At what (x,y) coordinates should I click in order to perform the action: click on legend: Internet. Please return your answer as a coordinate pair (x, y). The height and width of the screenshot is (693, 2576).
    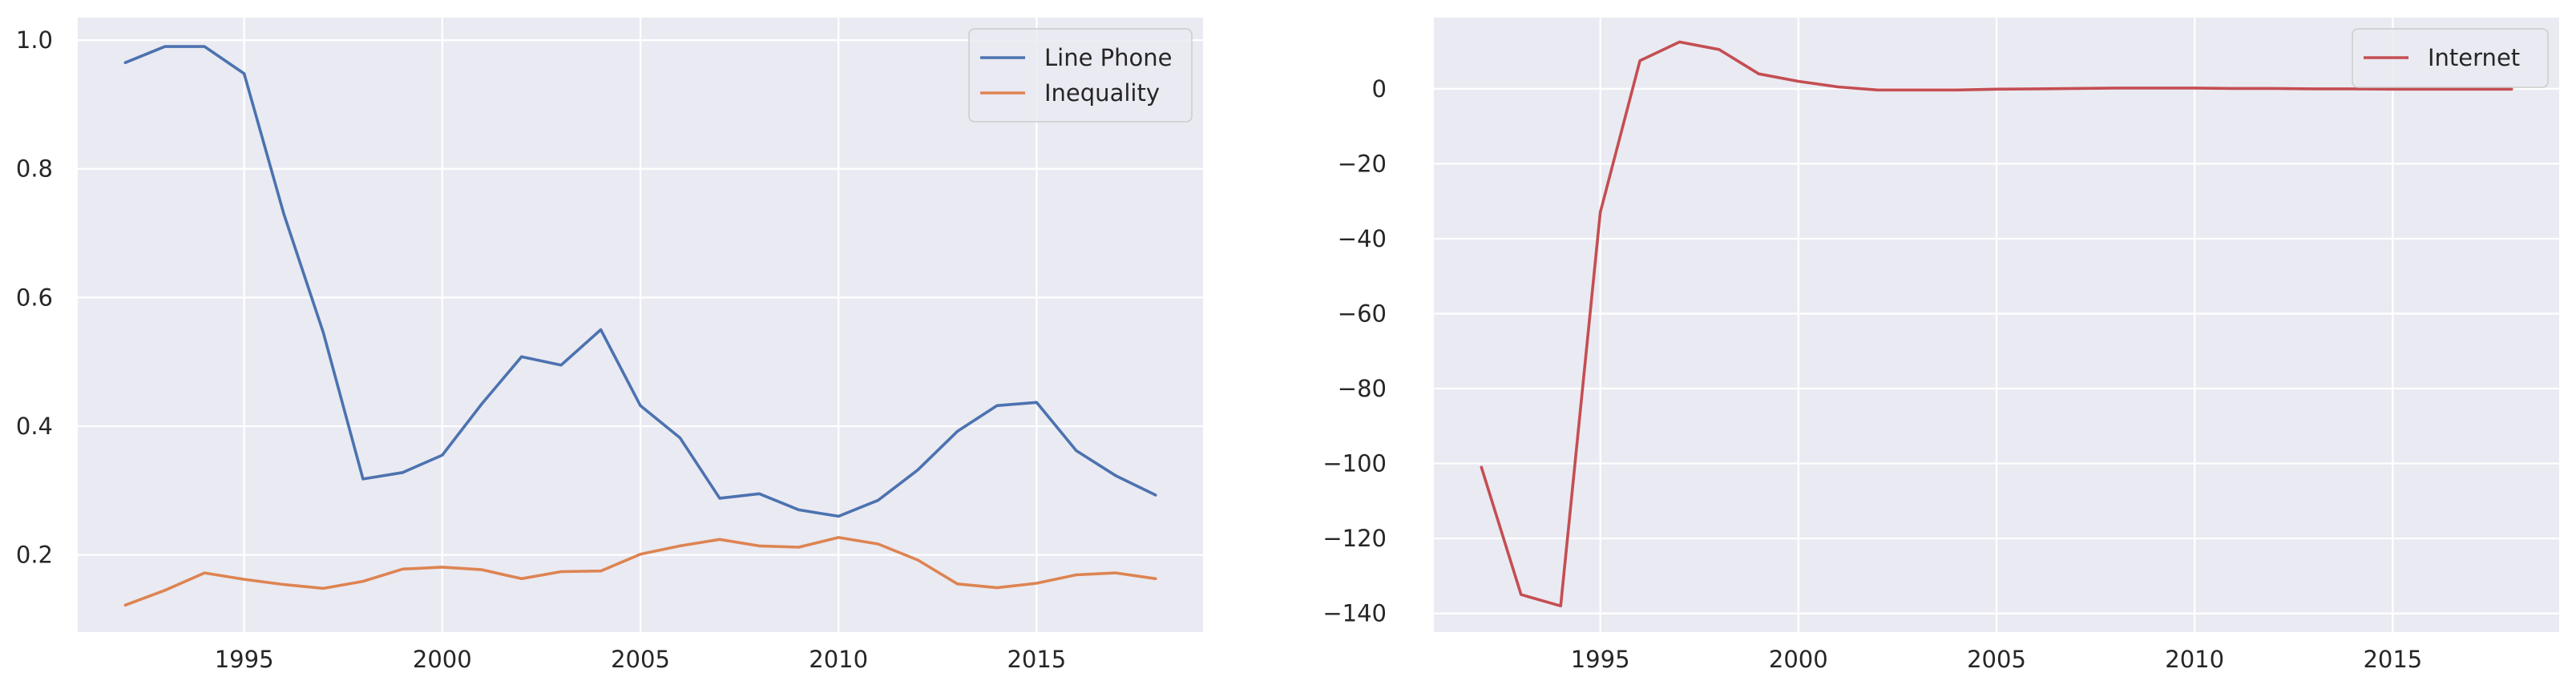
    Looking at the image, I should click on (2450, 58).